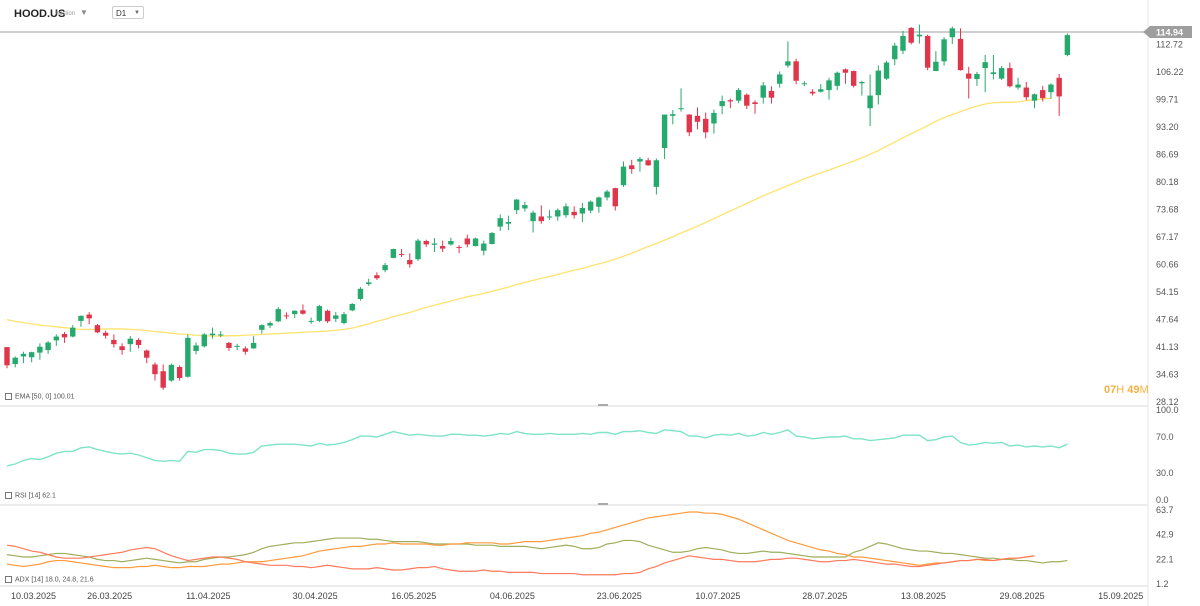  I want to click on x-tick-label: 15.09.2025, so click(1120, 596).